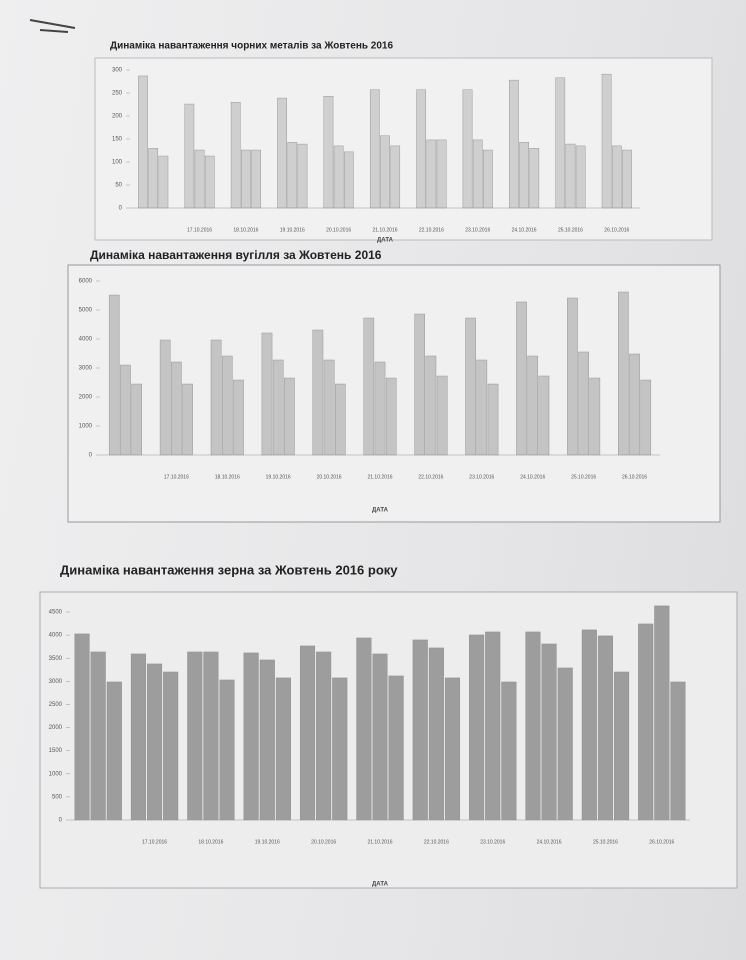 The height and width of the screenshot is (960, 746). Describe the element at coordinates (379, 477) in the screenshot. I see `x-tick-label: 21.10.2016` at that location.